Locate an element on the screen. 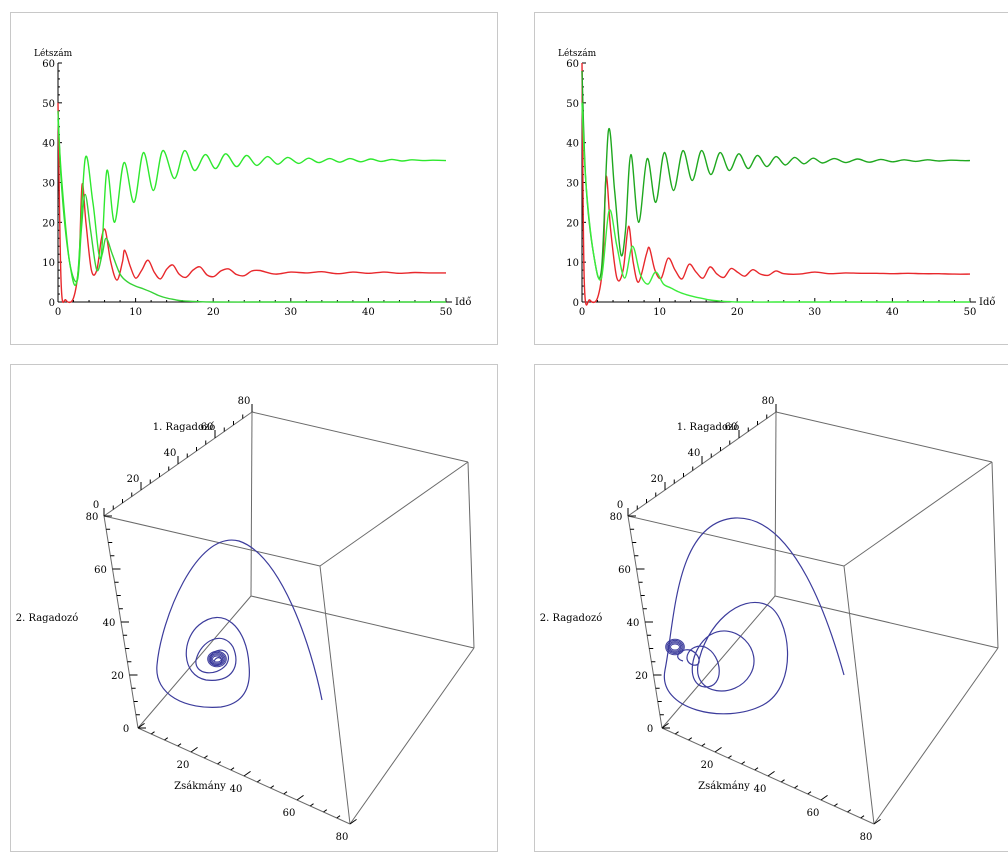 This screenshot has width=1008, height=852. y-axis-label: Létszám is located at coordinates (53, 53).